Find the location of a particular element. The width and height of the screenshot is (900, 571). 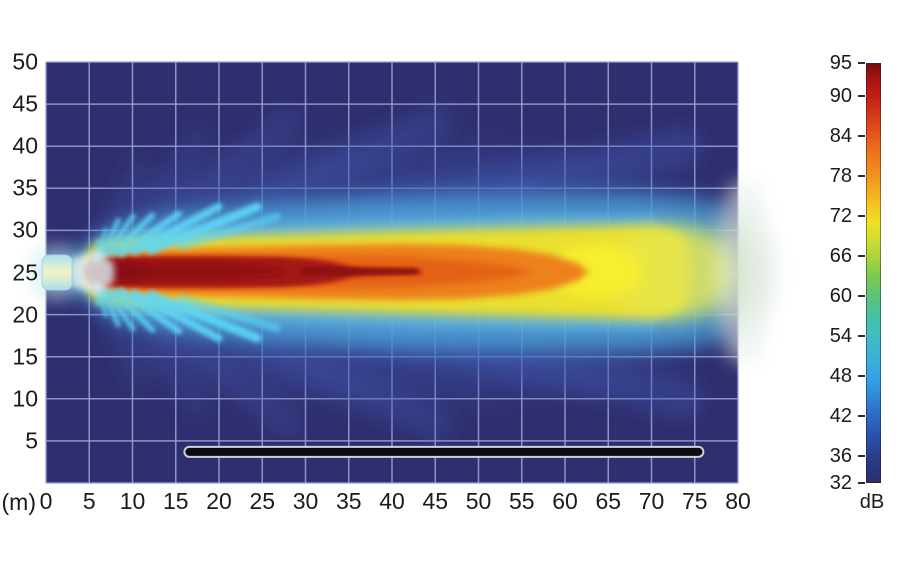

x-tick-label: 30 is located at coordinates (305, 501).